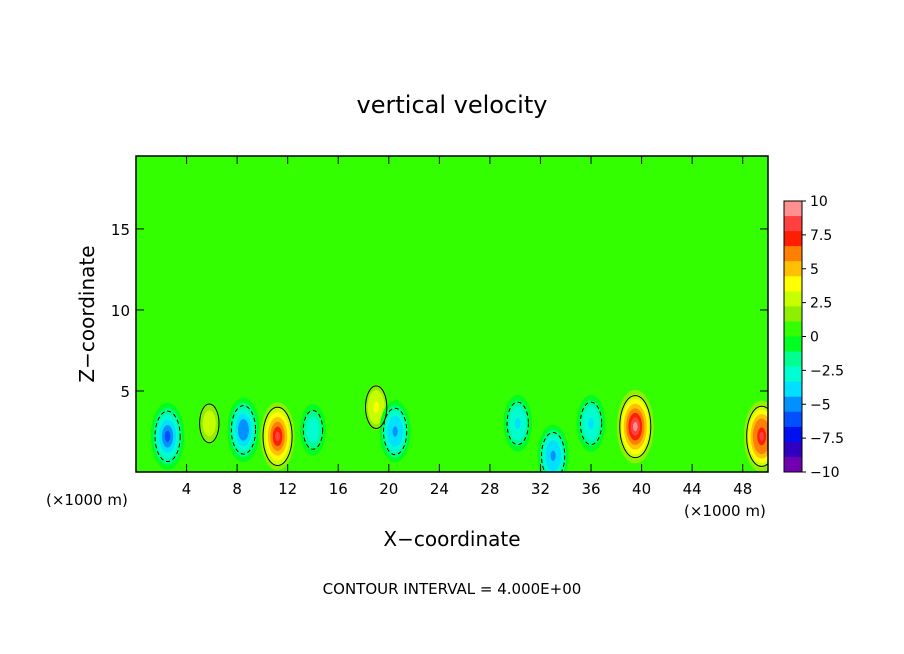 This screenshot has height=654, width=904. I want to click on x-tick-label: 40, so click(641, 489).